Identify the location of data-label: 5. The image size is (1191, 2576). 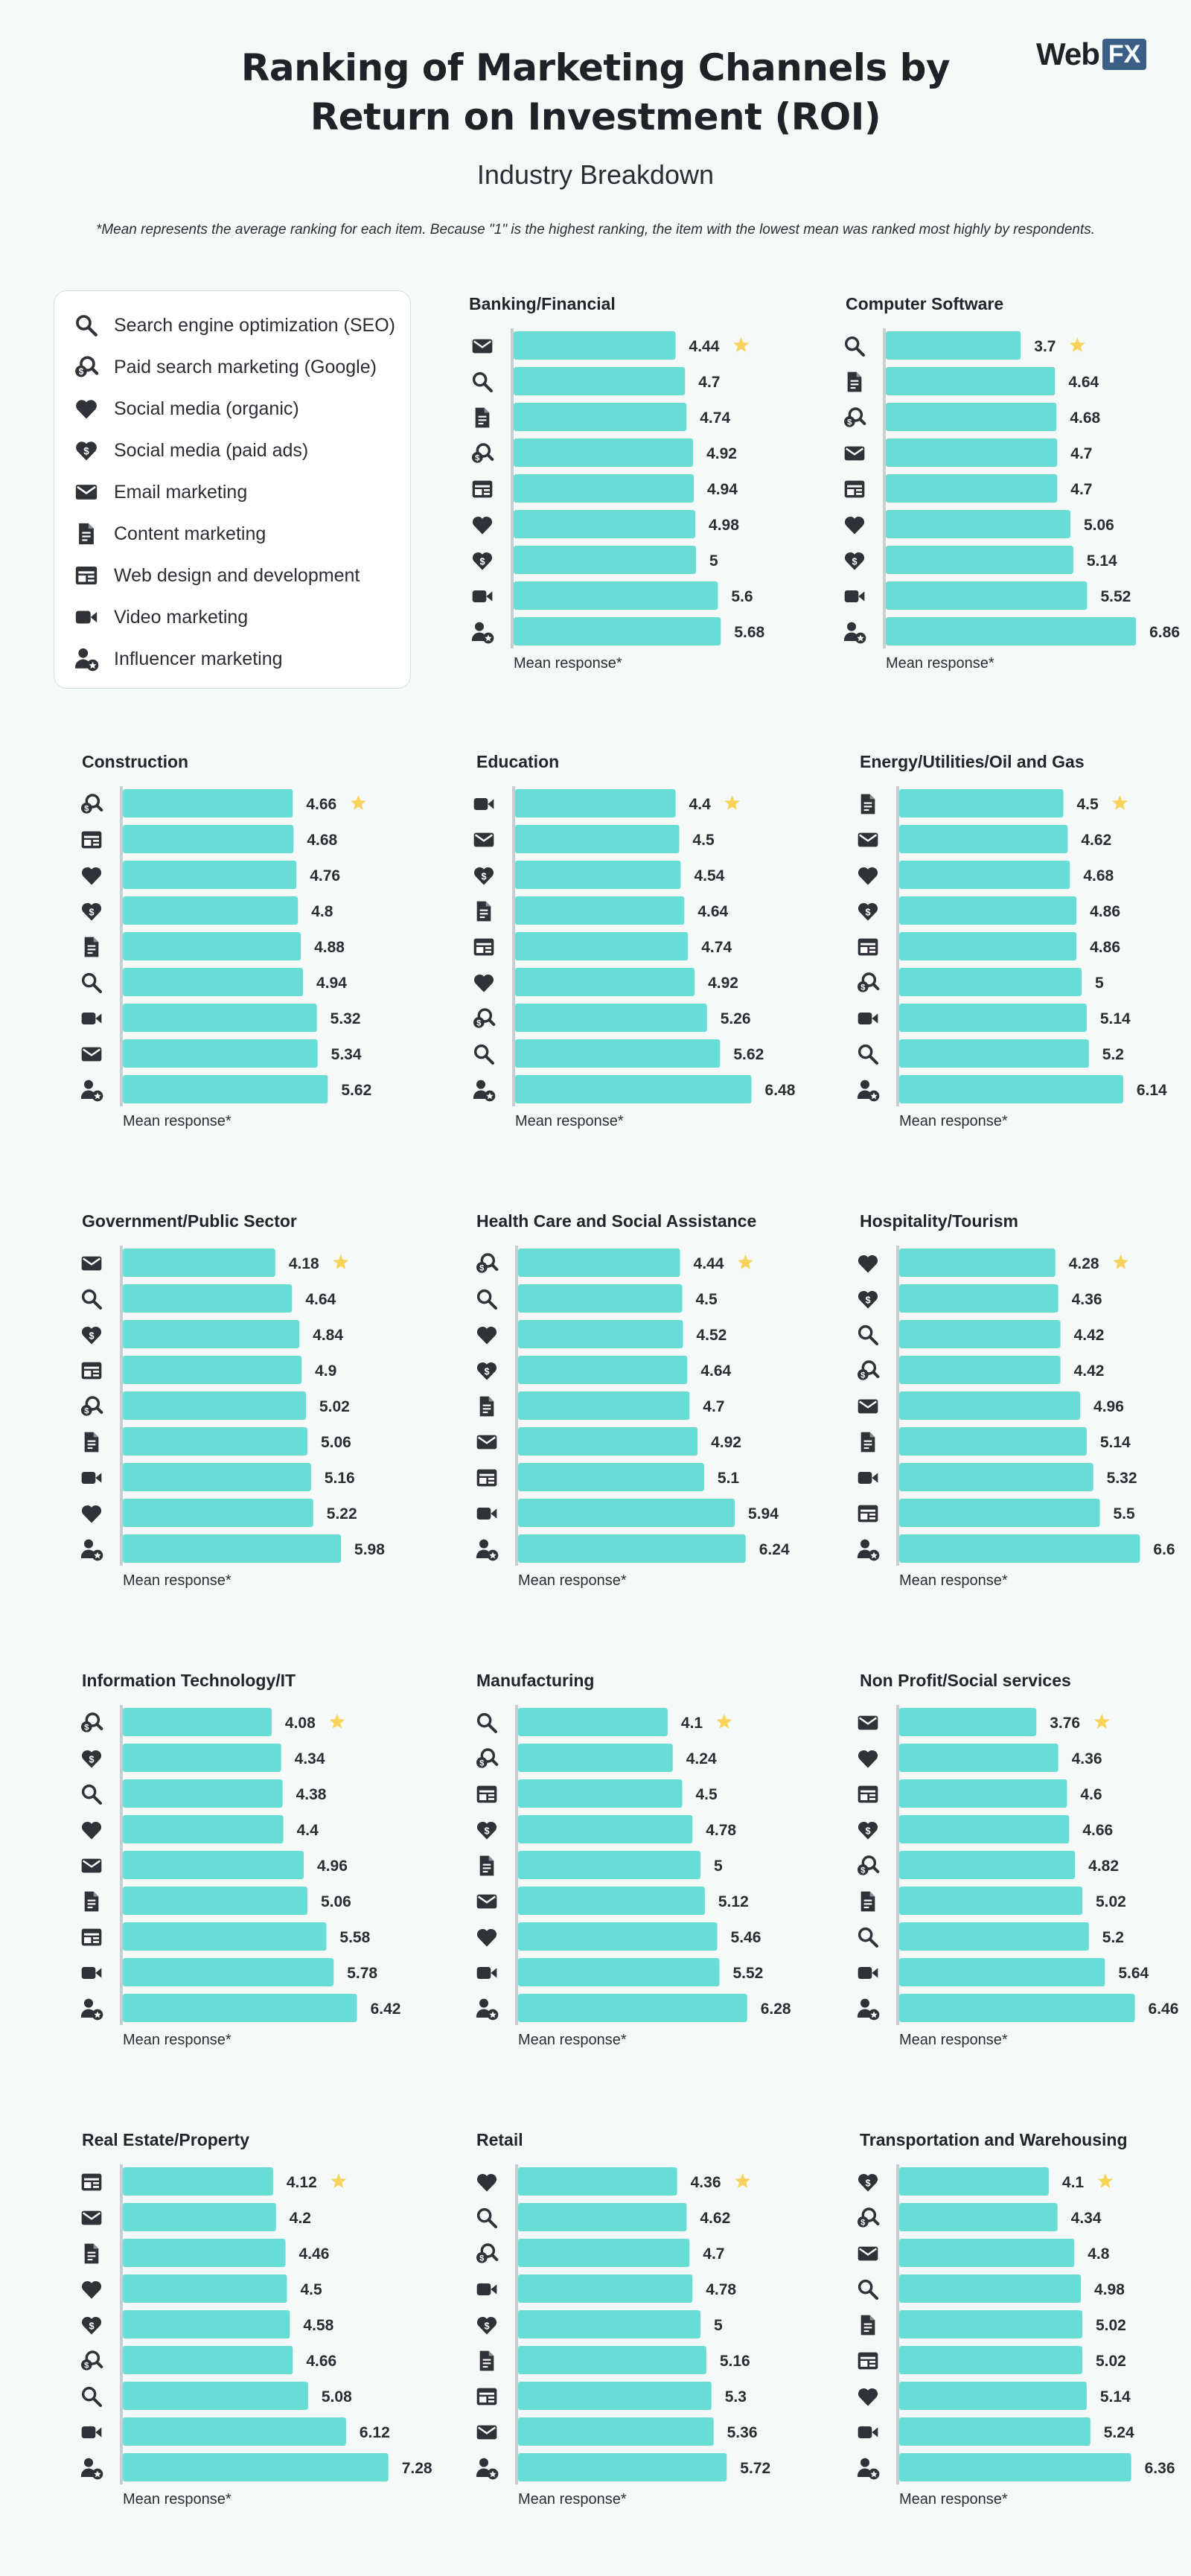
(718, 1866).